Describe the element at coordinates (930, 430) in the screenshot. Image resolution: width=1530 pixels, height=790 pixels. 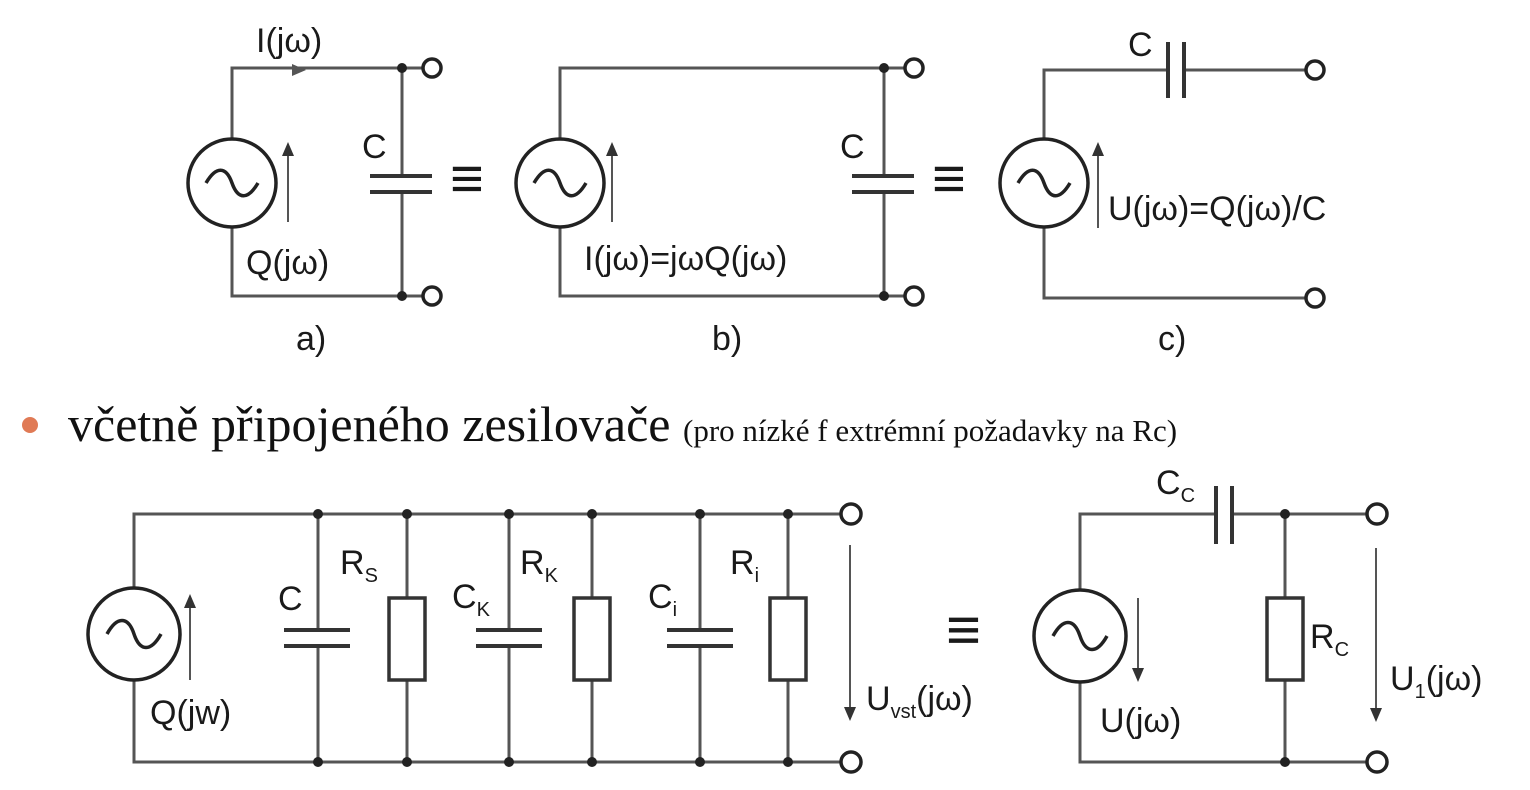
I see `bullet-note-text: (pro nízké f extrémní požadavky na Rc)` at that location.